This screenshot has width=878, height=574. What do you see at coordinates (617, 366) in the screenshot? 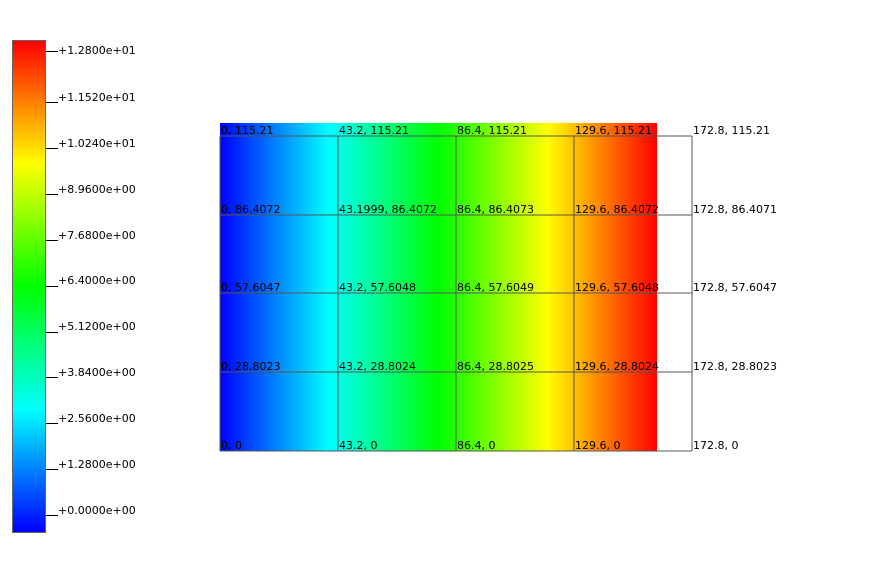
I see `node-label: 129.6, 28.8024` at bounding box center [617, 366].